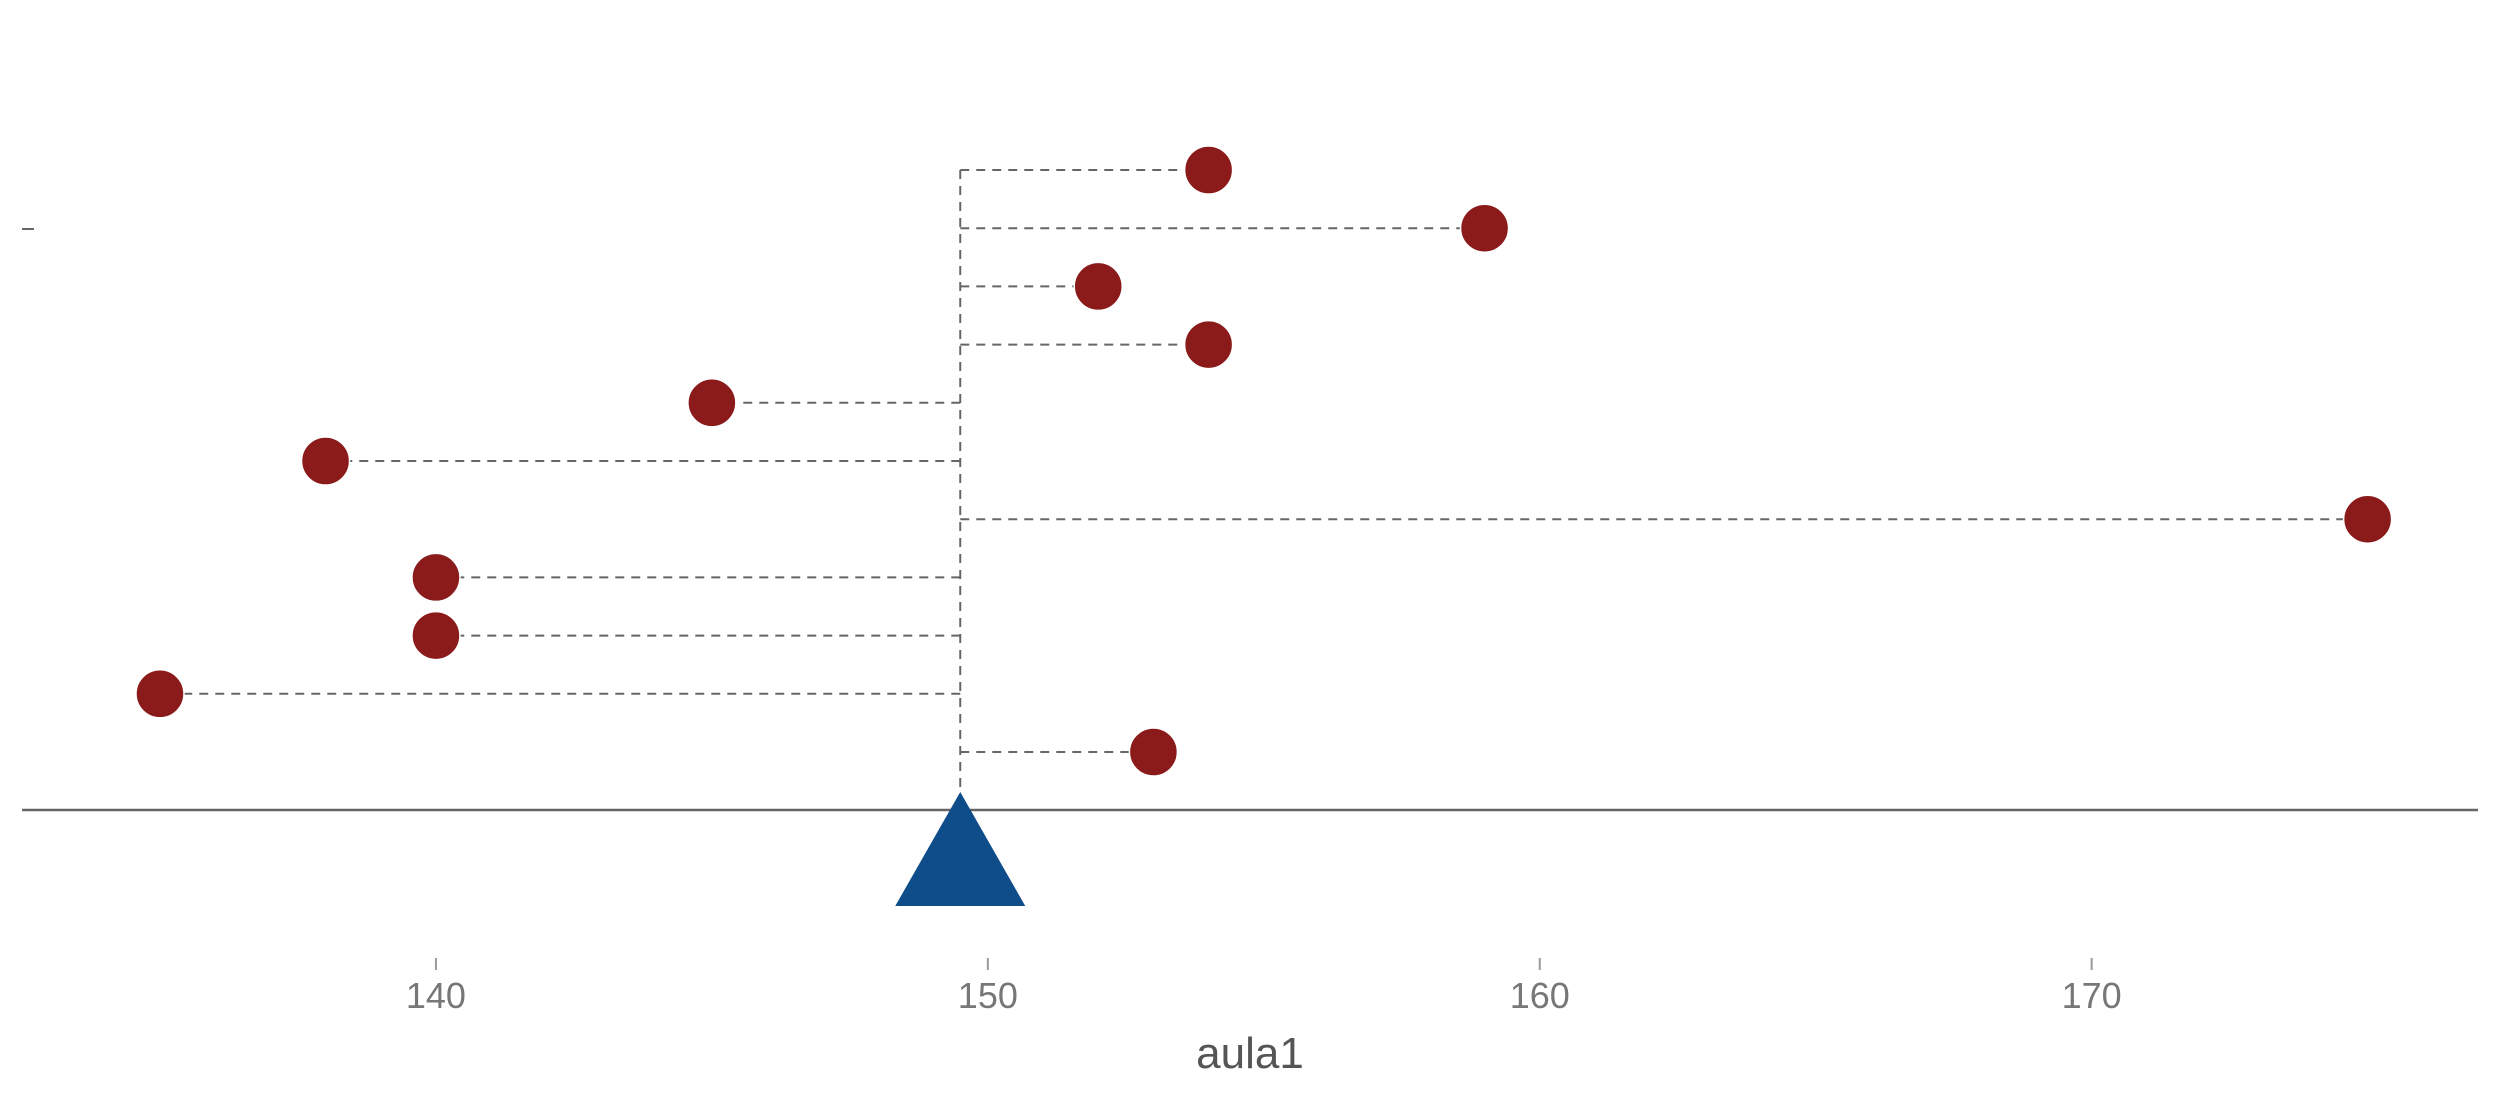  What do you see at coordinates (1250, 1053) in the screenshot?
I see `x-axis-title: aula1` at bounding box center [1250, 1053].